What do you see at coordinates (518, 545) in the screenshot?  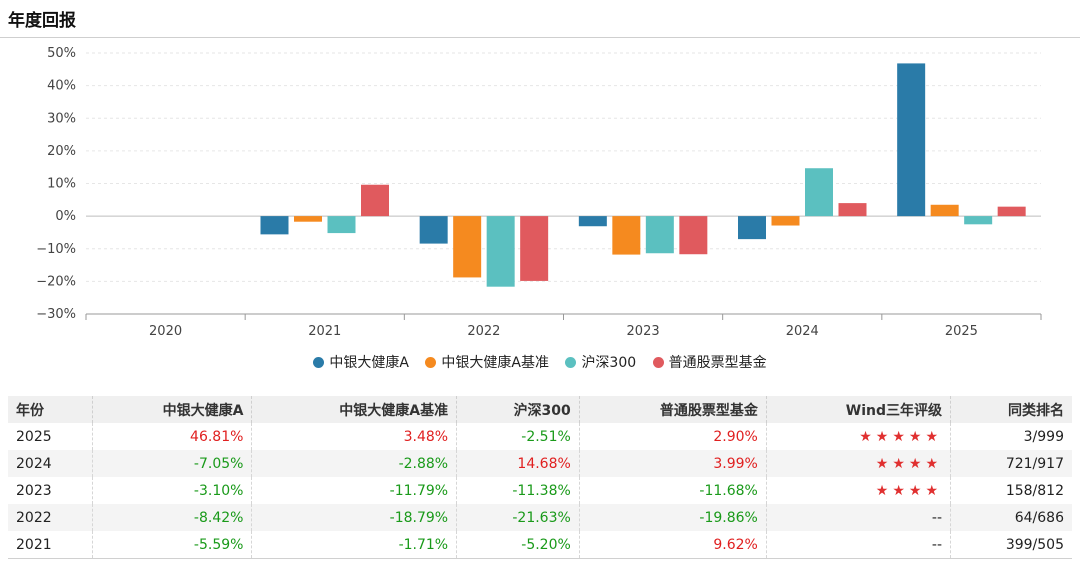 I see `cell-hs300-return: -5.20%` at bounding box center [518, 545].